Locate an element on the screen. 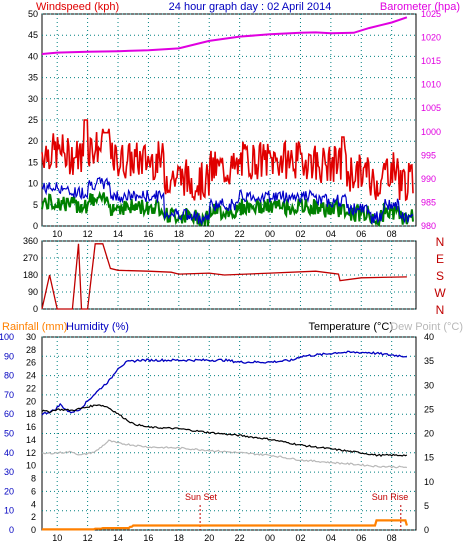 The width and height of the screenshot is (468, 560). windspeed-avg-series is located at coordinates (227, 201).